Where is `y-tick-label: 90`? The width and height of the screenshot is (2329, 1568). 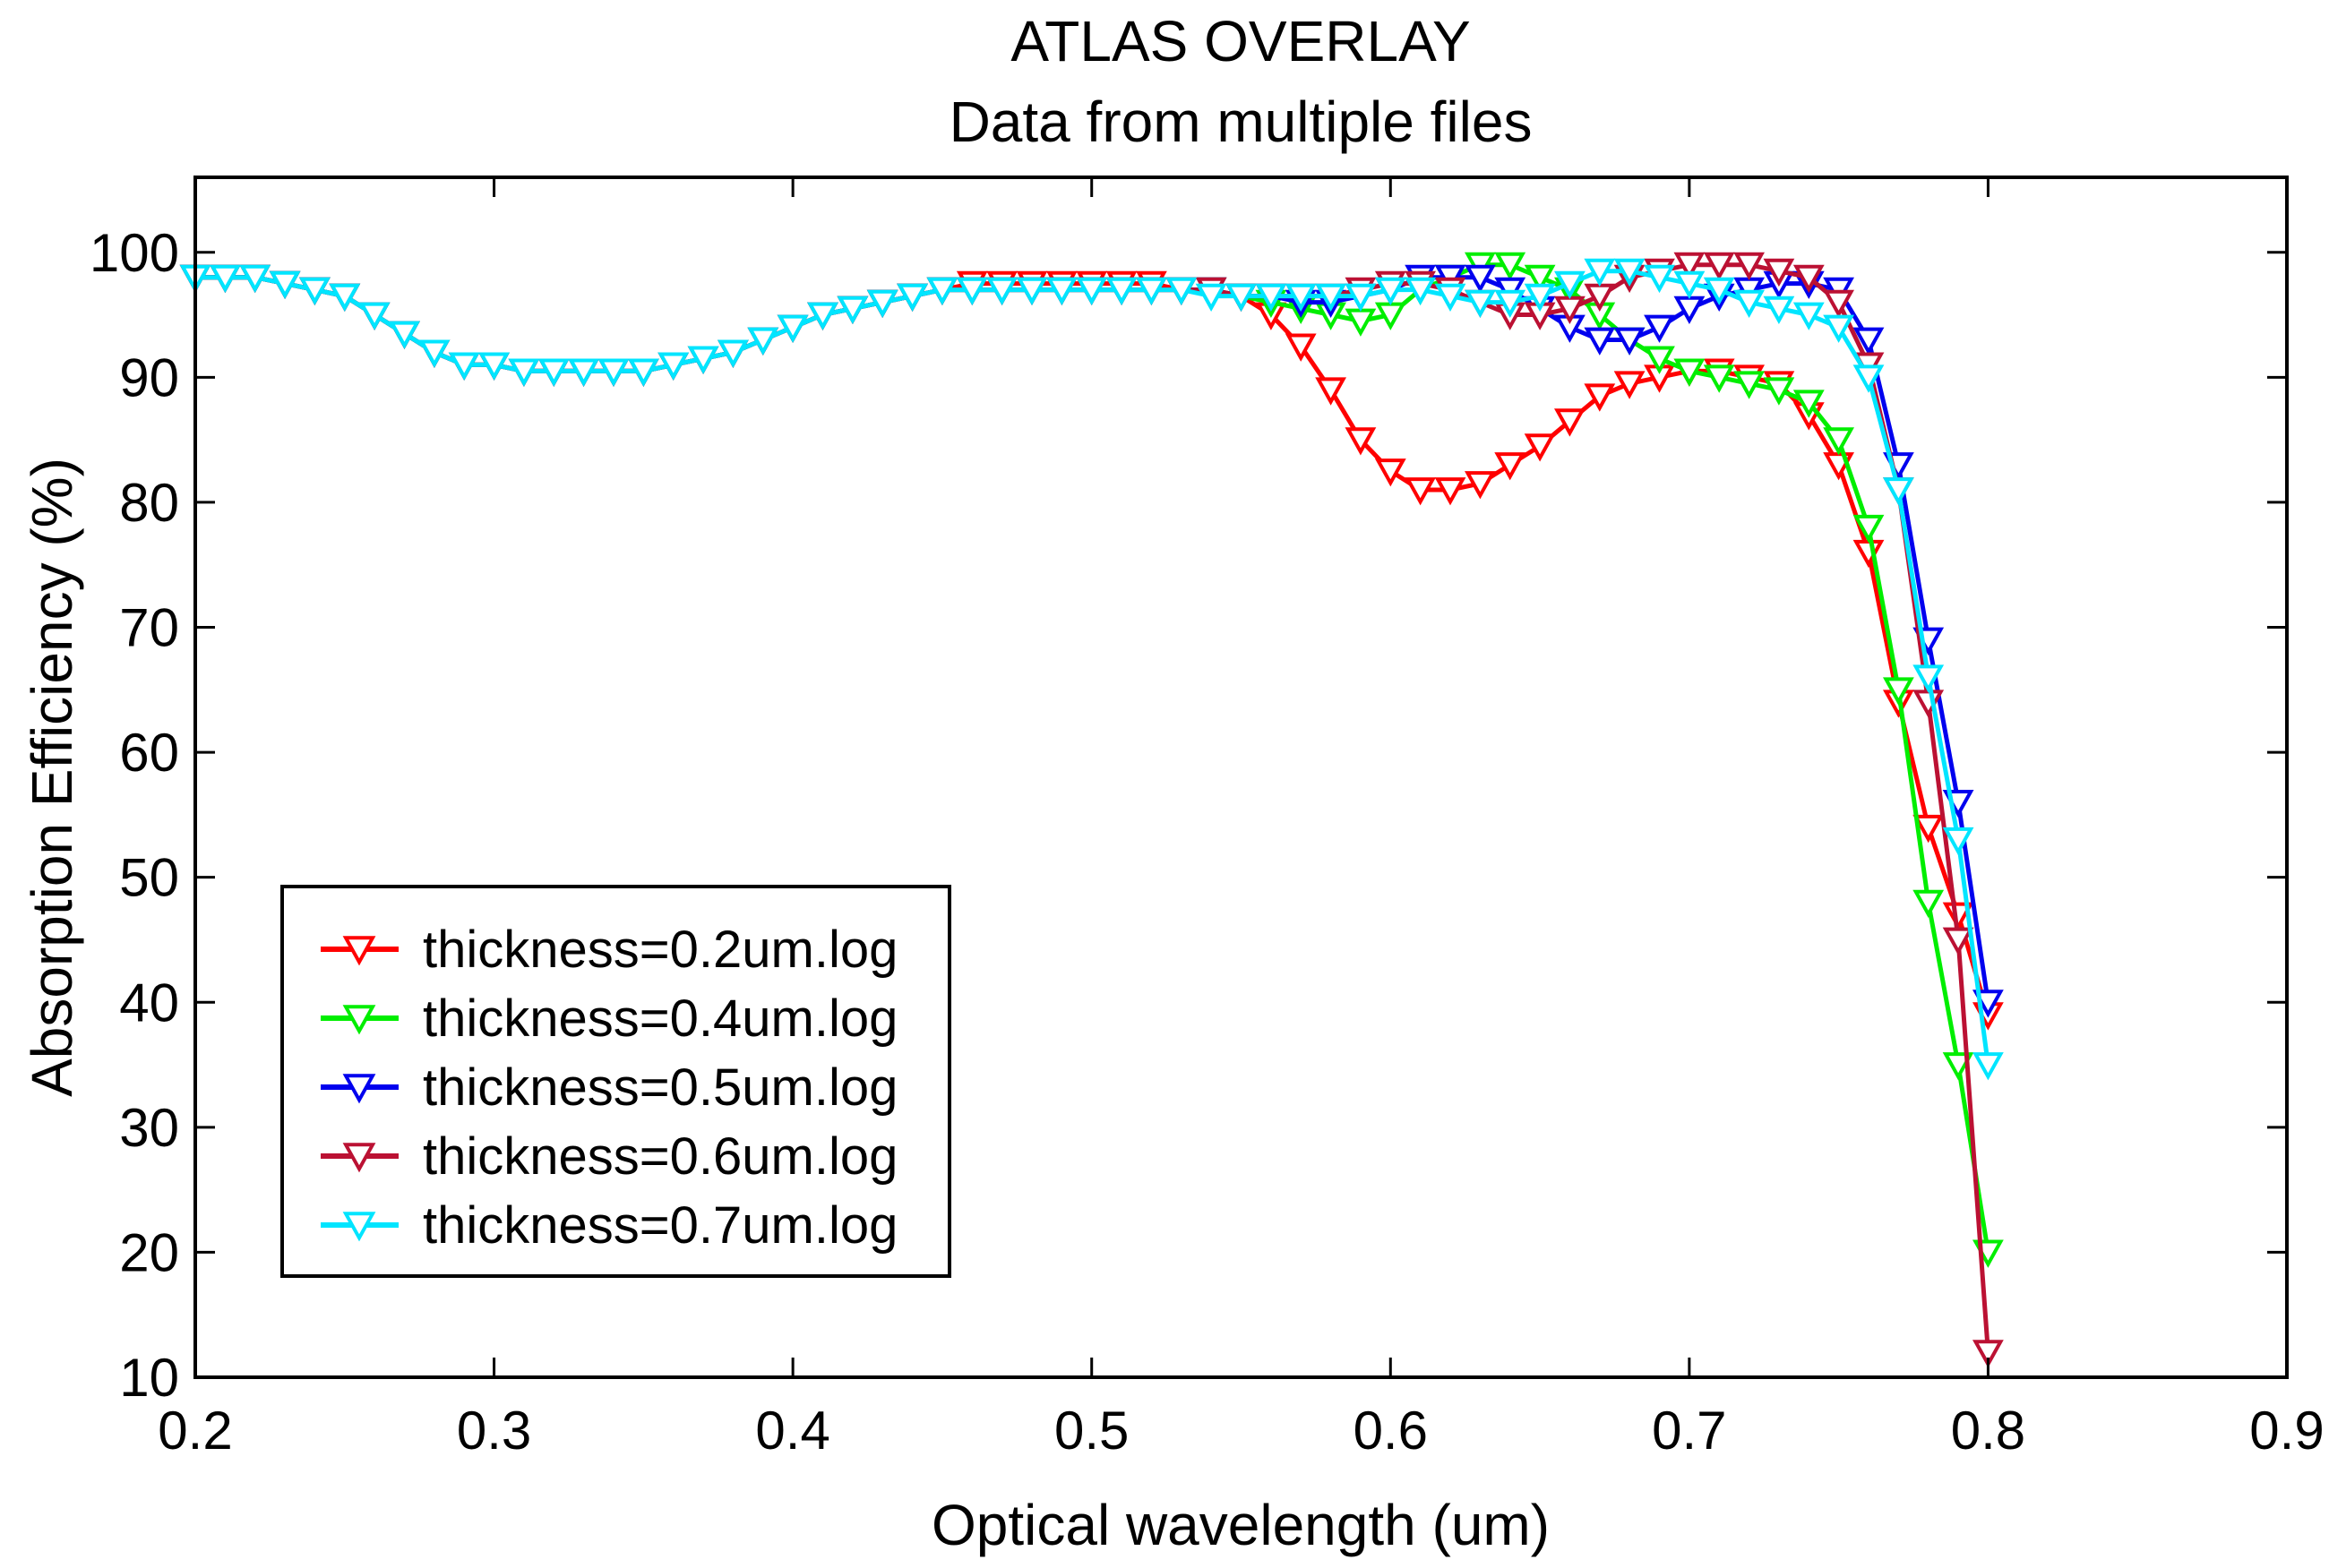 y-tick-label: 90 is located at coordinates (149, 377).